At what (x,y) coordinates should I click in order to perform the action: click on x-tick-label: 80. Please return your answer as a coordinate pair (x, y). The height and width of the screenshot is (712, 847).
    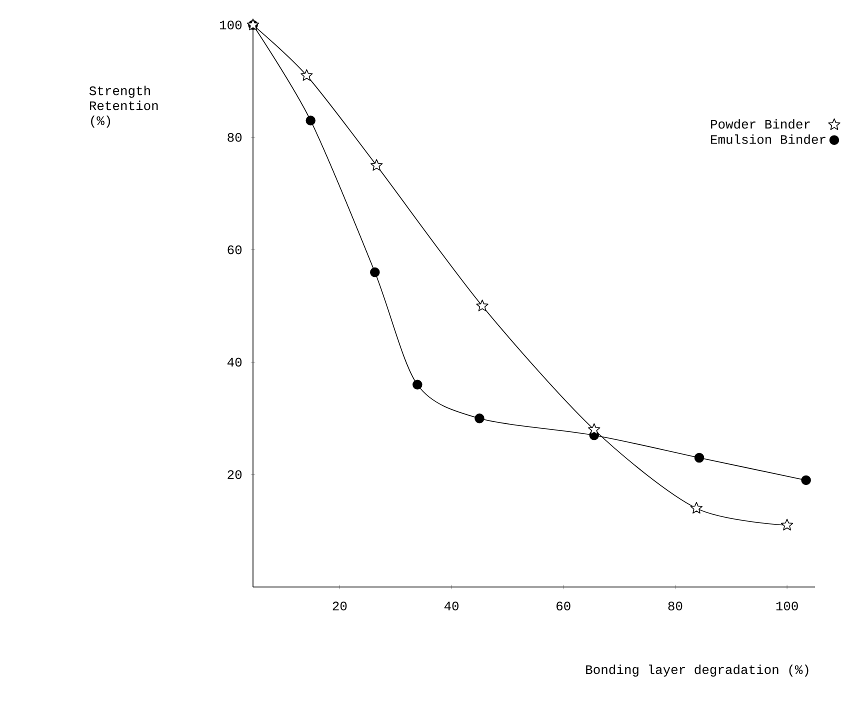
    Looking at the image, I should click on (675, 606).